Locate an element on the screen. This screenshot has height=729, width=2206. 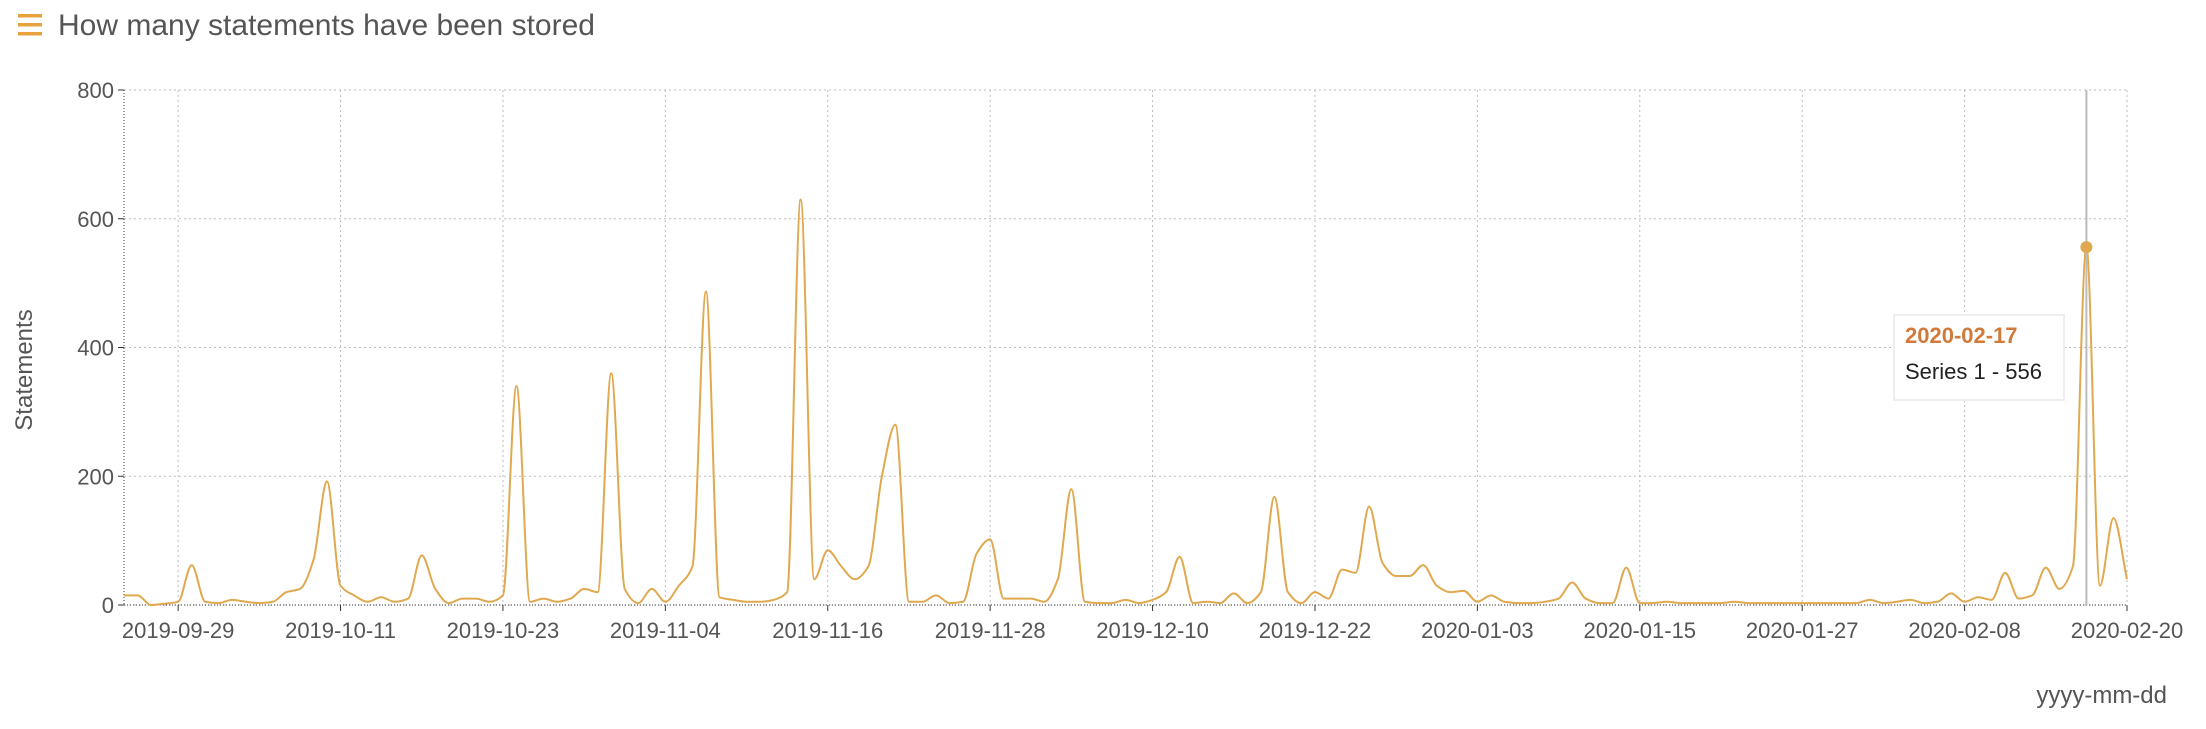
x-tick-label: 2019-11-16 is located at coordinates (827, 630).